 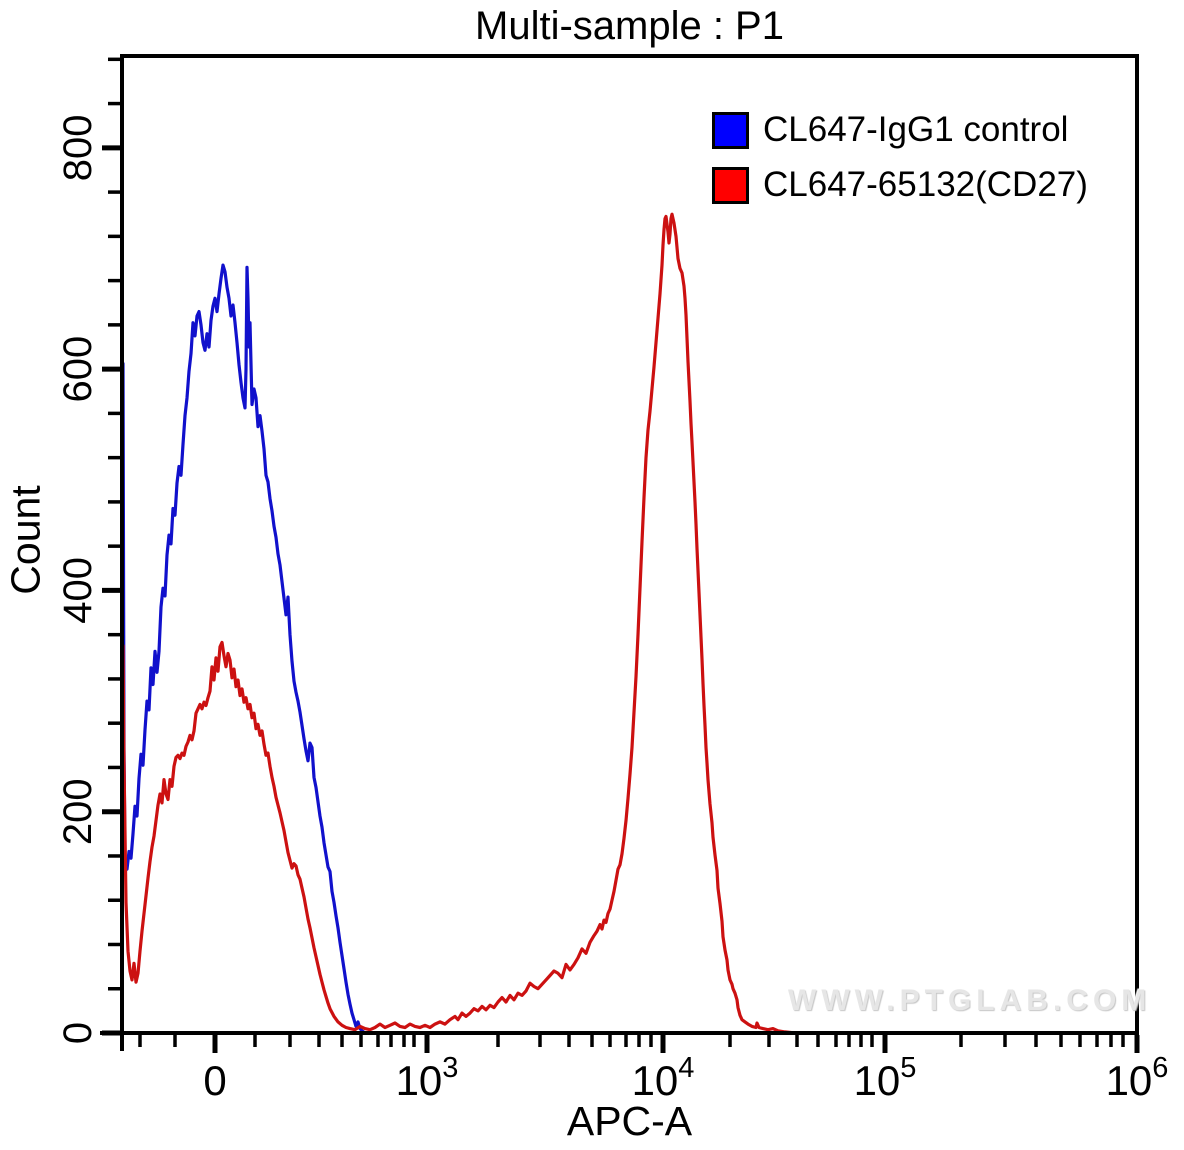 I want to click on svg-text: 10⁴, so click(x=663, y=1078).